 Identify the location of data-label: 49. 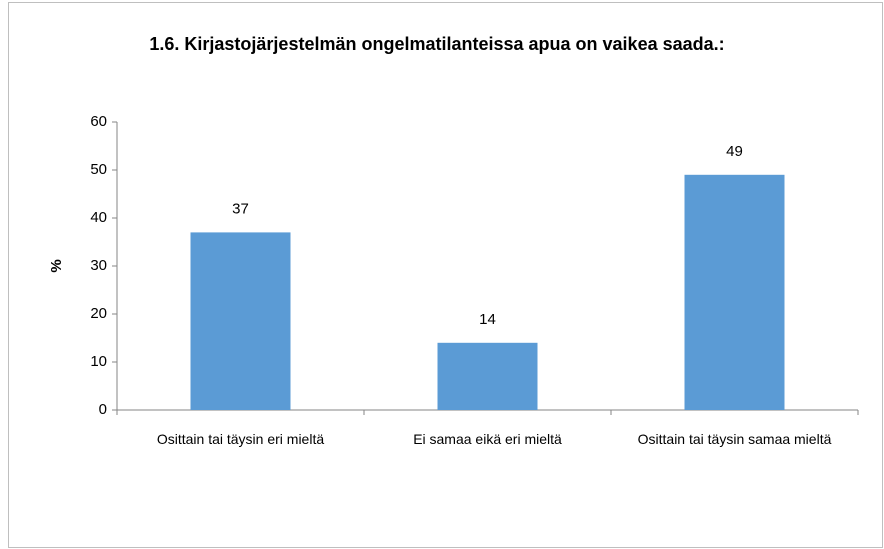
(734, 151).